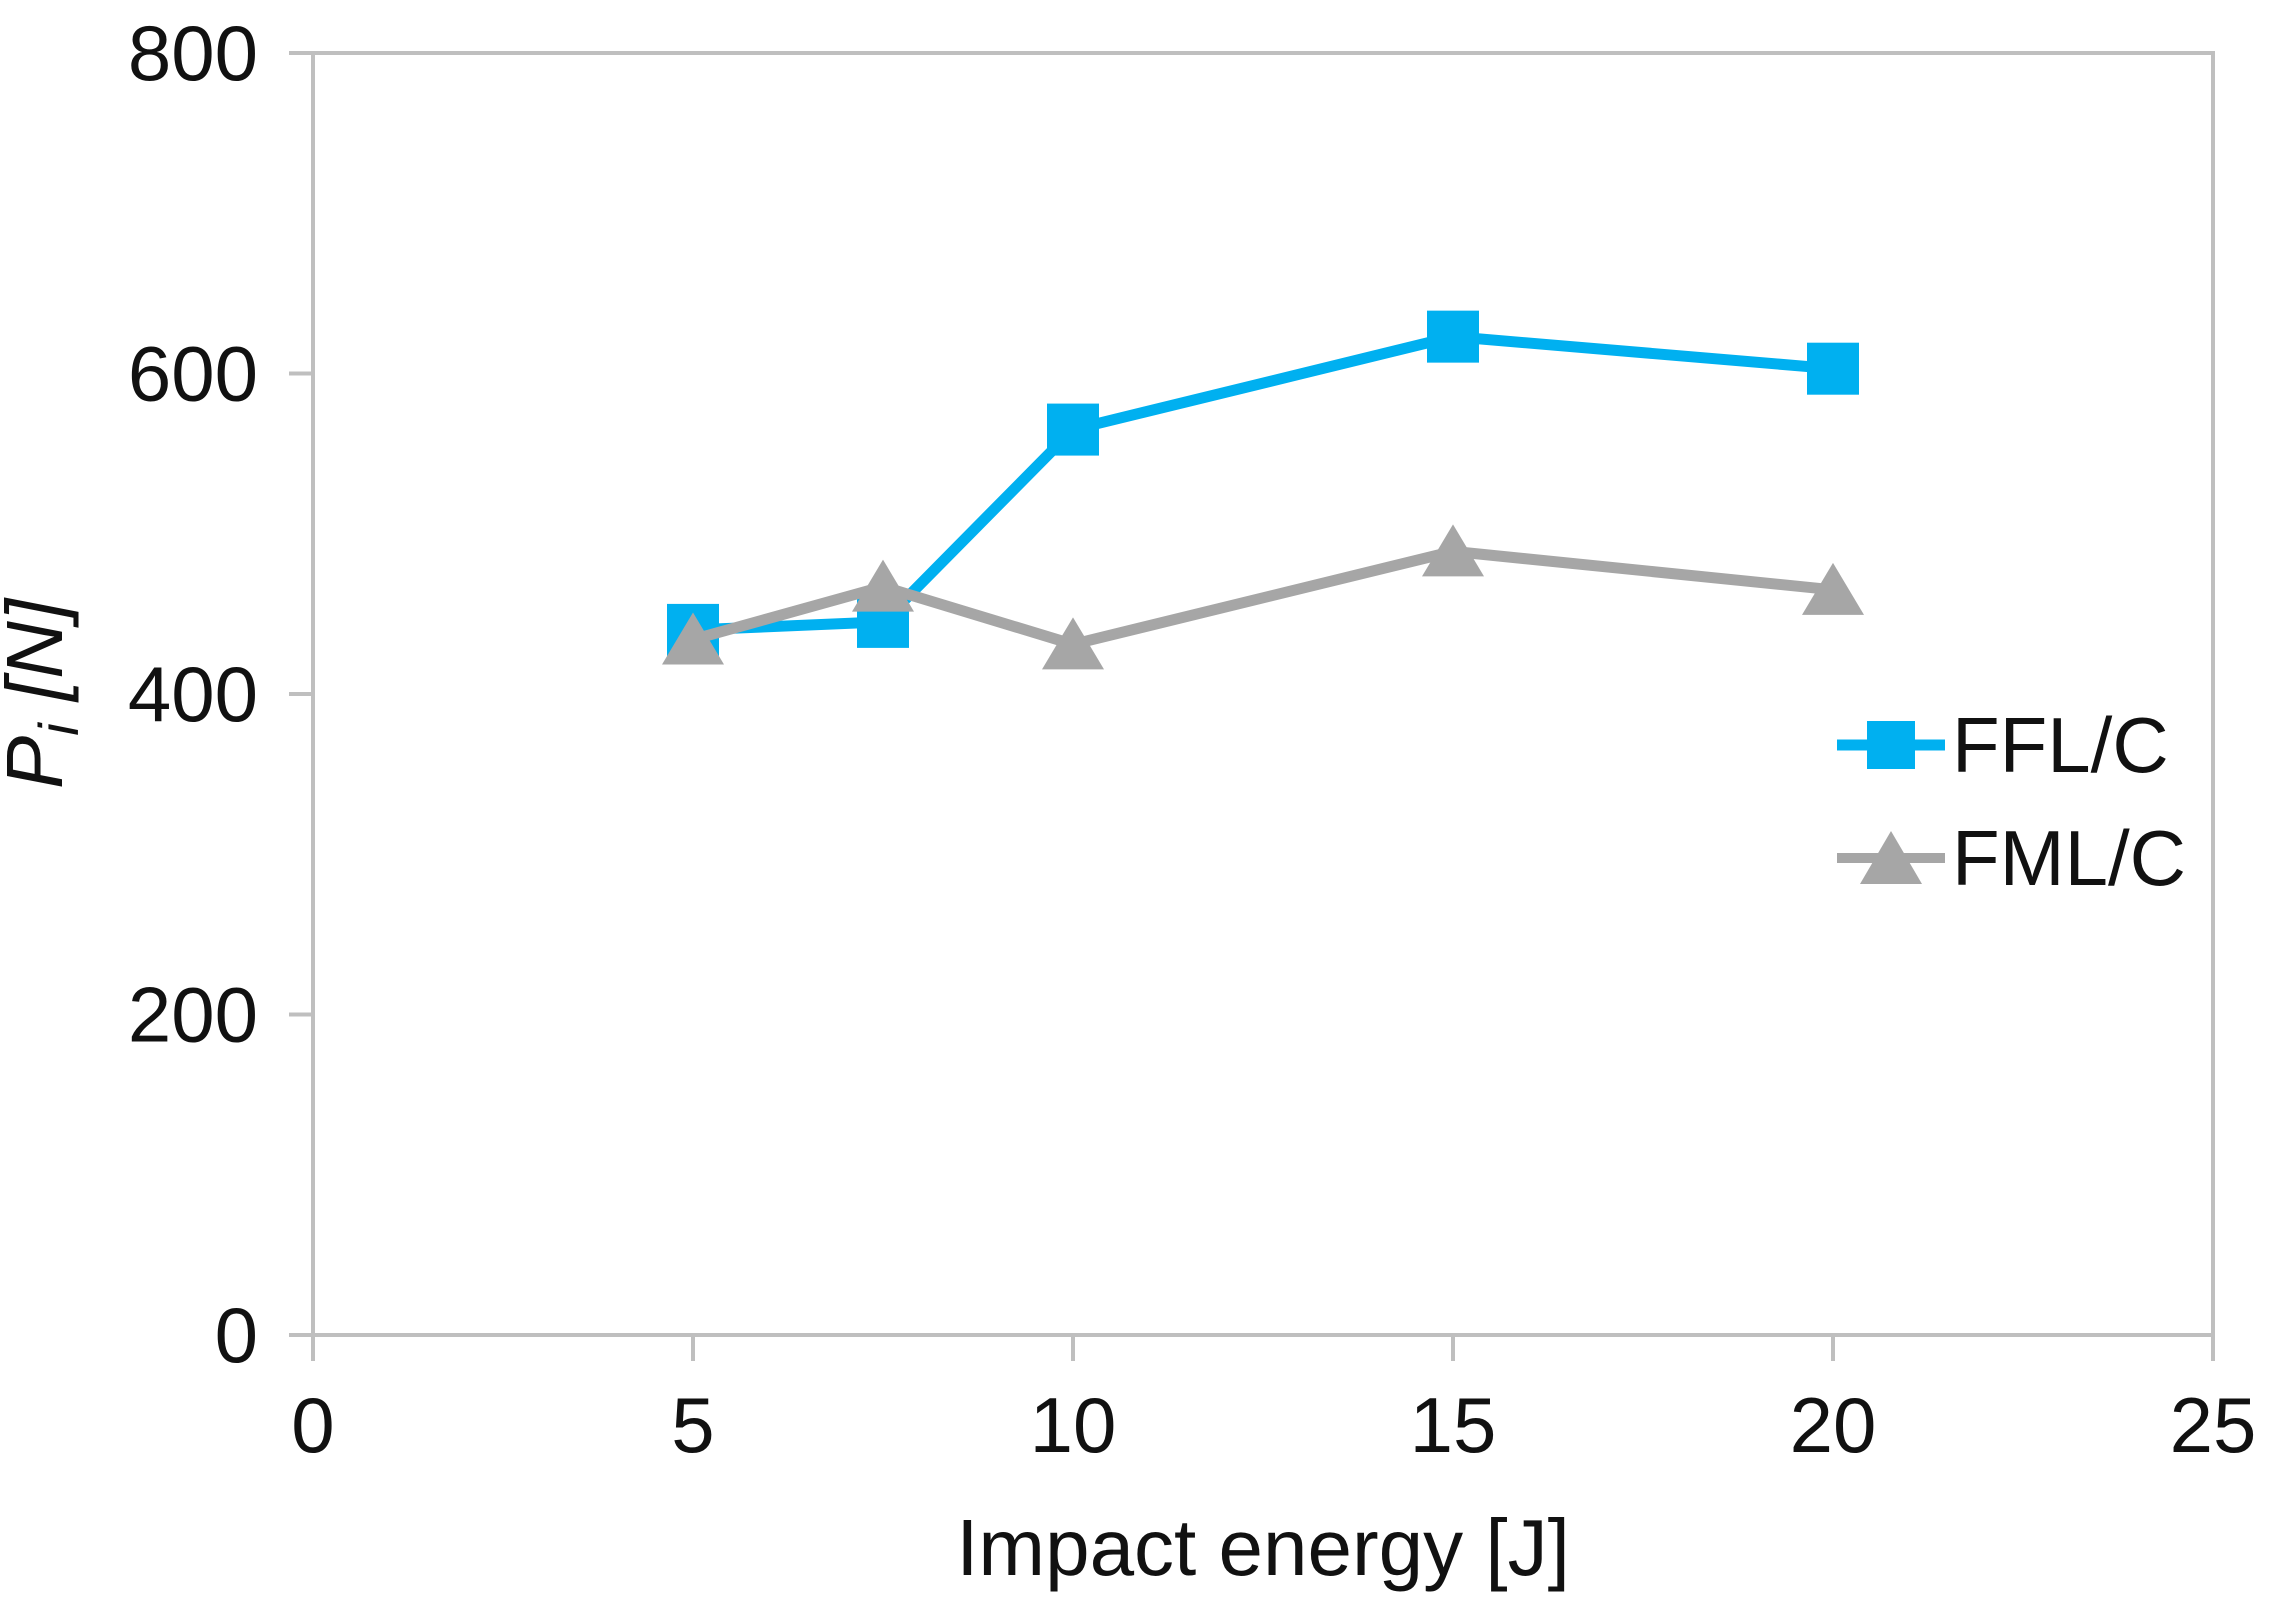  What do you see at coordinates (692, 1425) in the screenshot?
I see `x-tick-label: 5` at bounding box center [692, 1425].